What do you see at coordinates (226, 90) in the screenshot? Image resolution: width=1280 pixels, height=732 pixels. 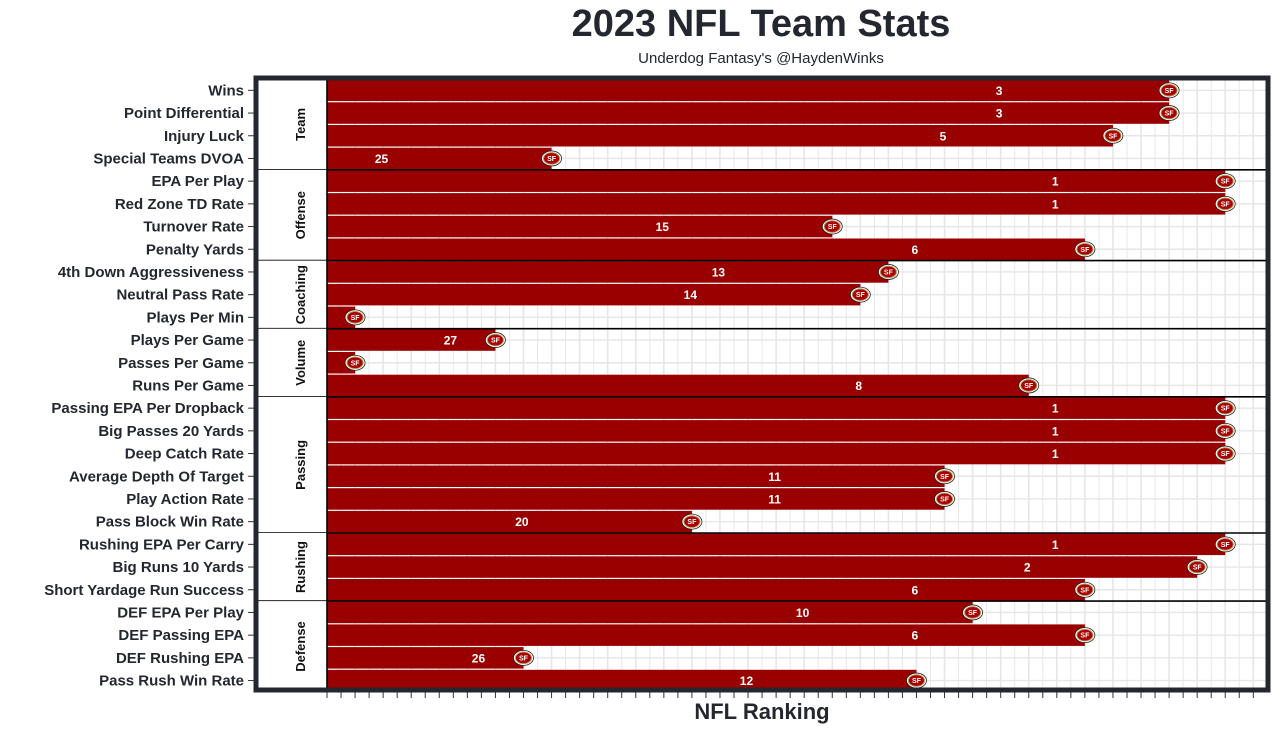 I see `row-label: Wins` at bounding box center [226, 90].